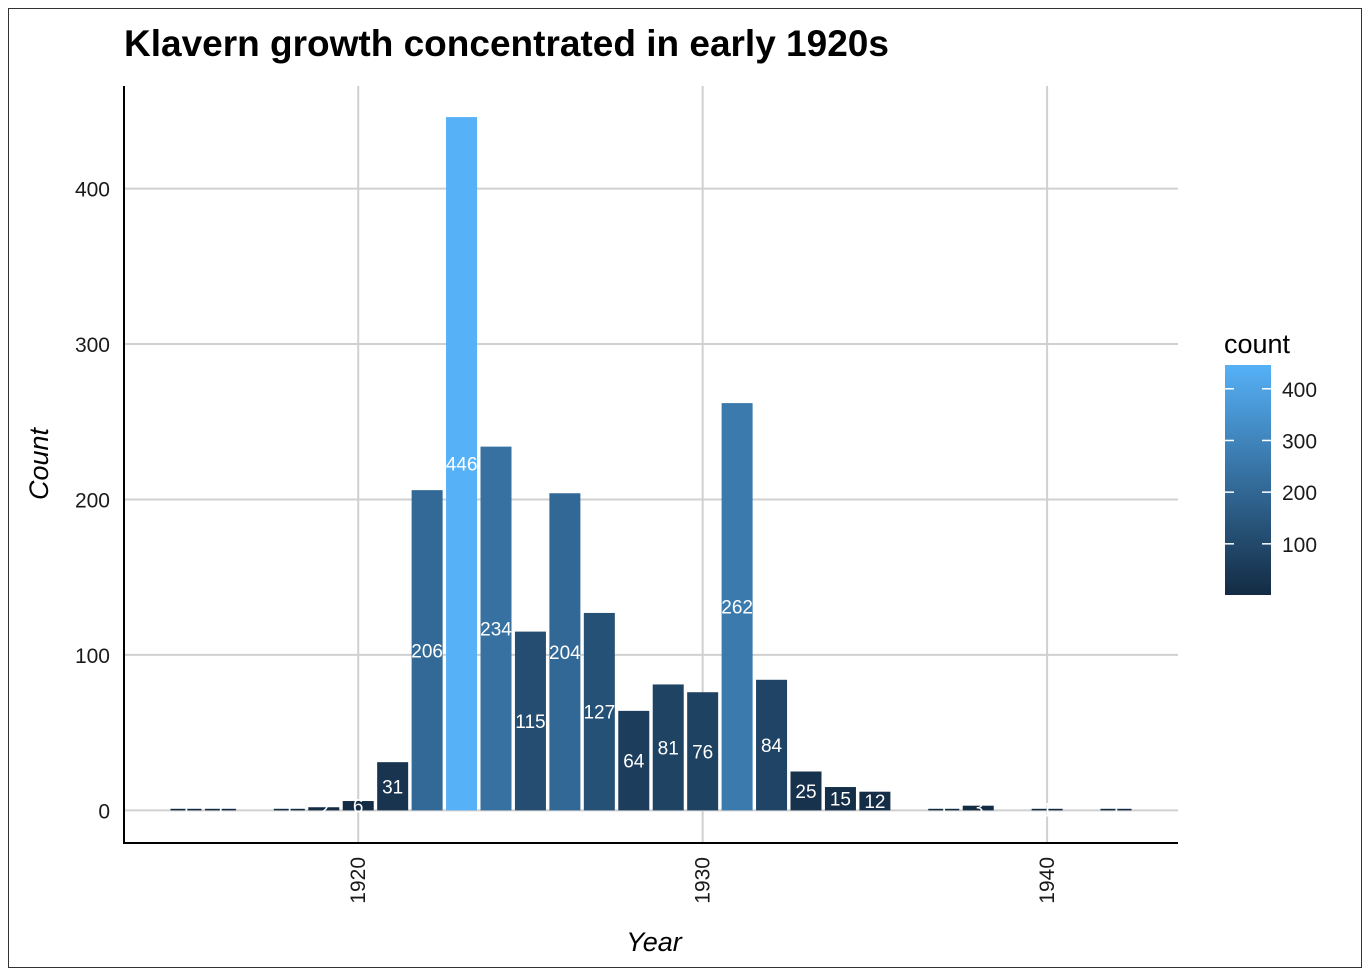  I want to click on bar-value-label: 6, so click(358, 807).